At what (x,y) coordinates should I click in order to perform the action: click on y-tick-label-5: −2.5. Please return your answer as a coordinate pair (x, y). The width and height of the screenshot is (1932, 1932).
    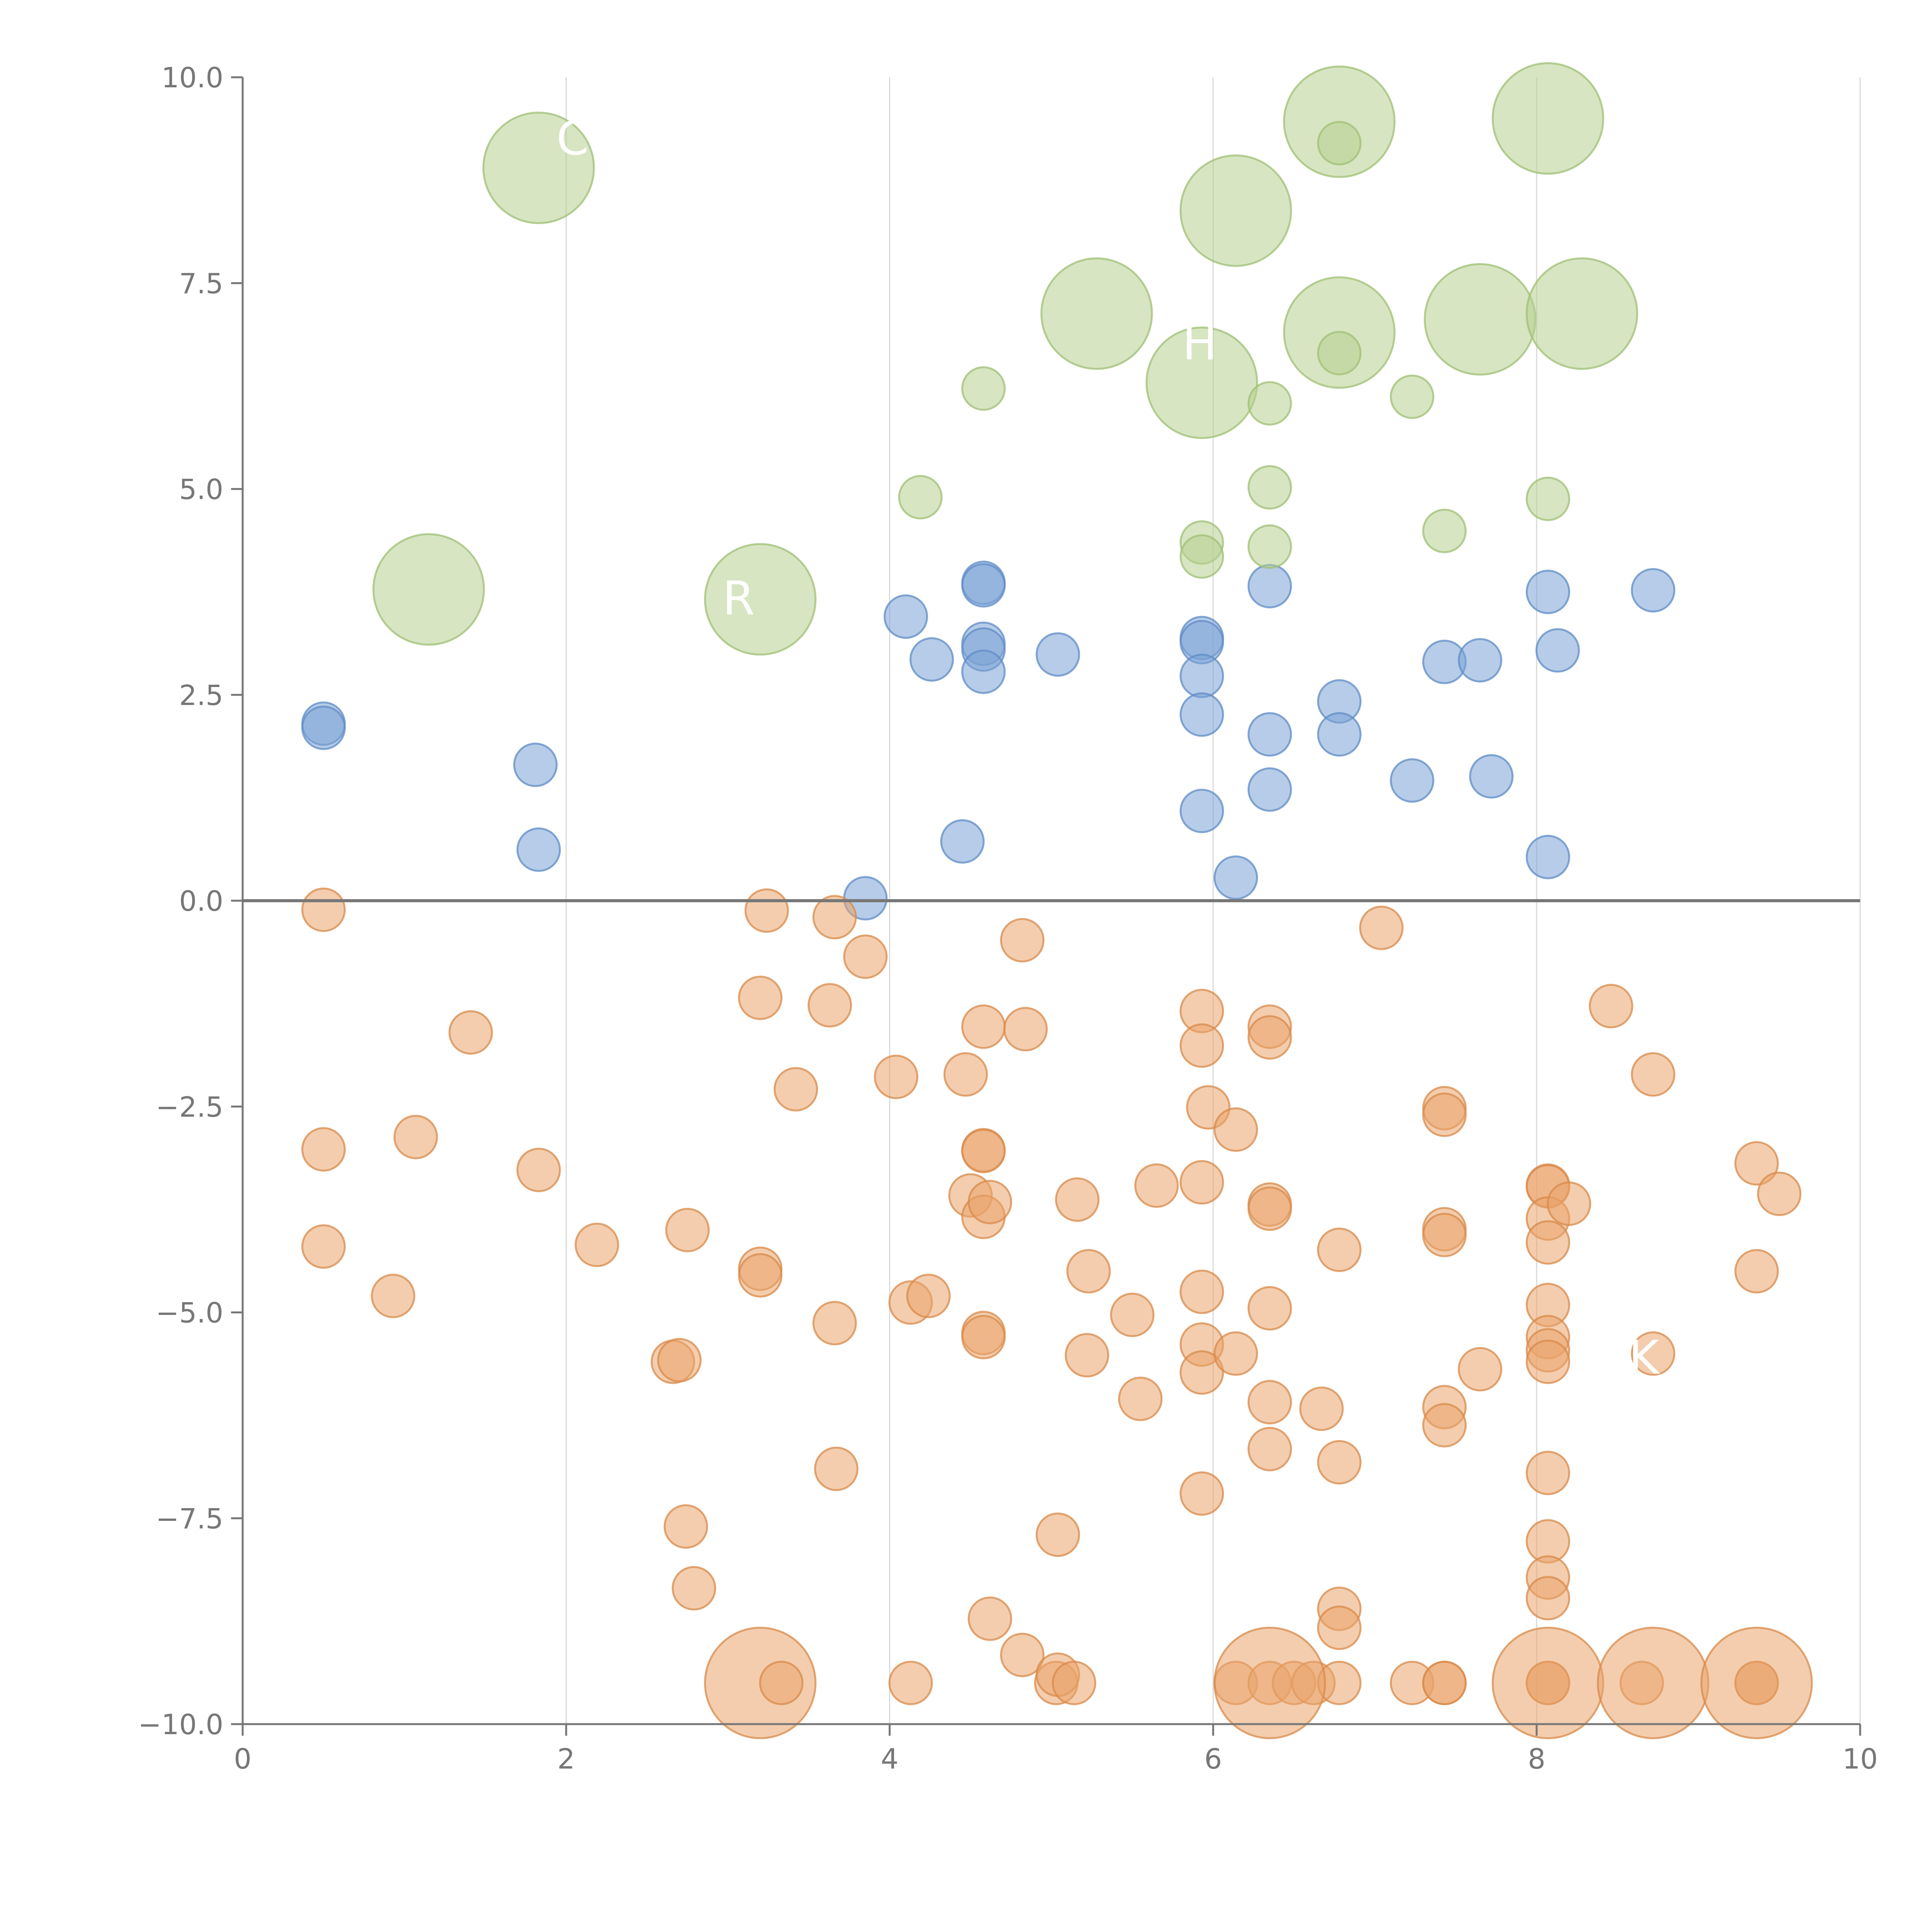
    Looking at the image, I should click on (190, 1107).